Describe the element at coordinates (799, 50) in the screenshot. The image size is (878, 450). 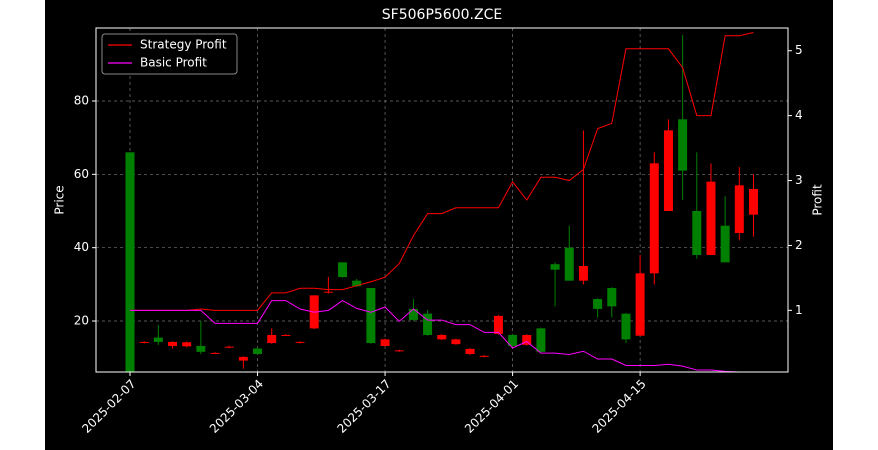
I see `y2-tick-label: 5` at that location.